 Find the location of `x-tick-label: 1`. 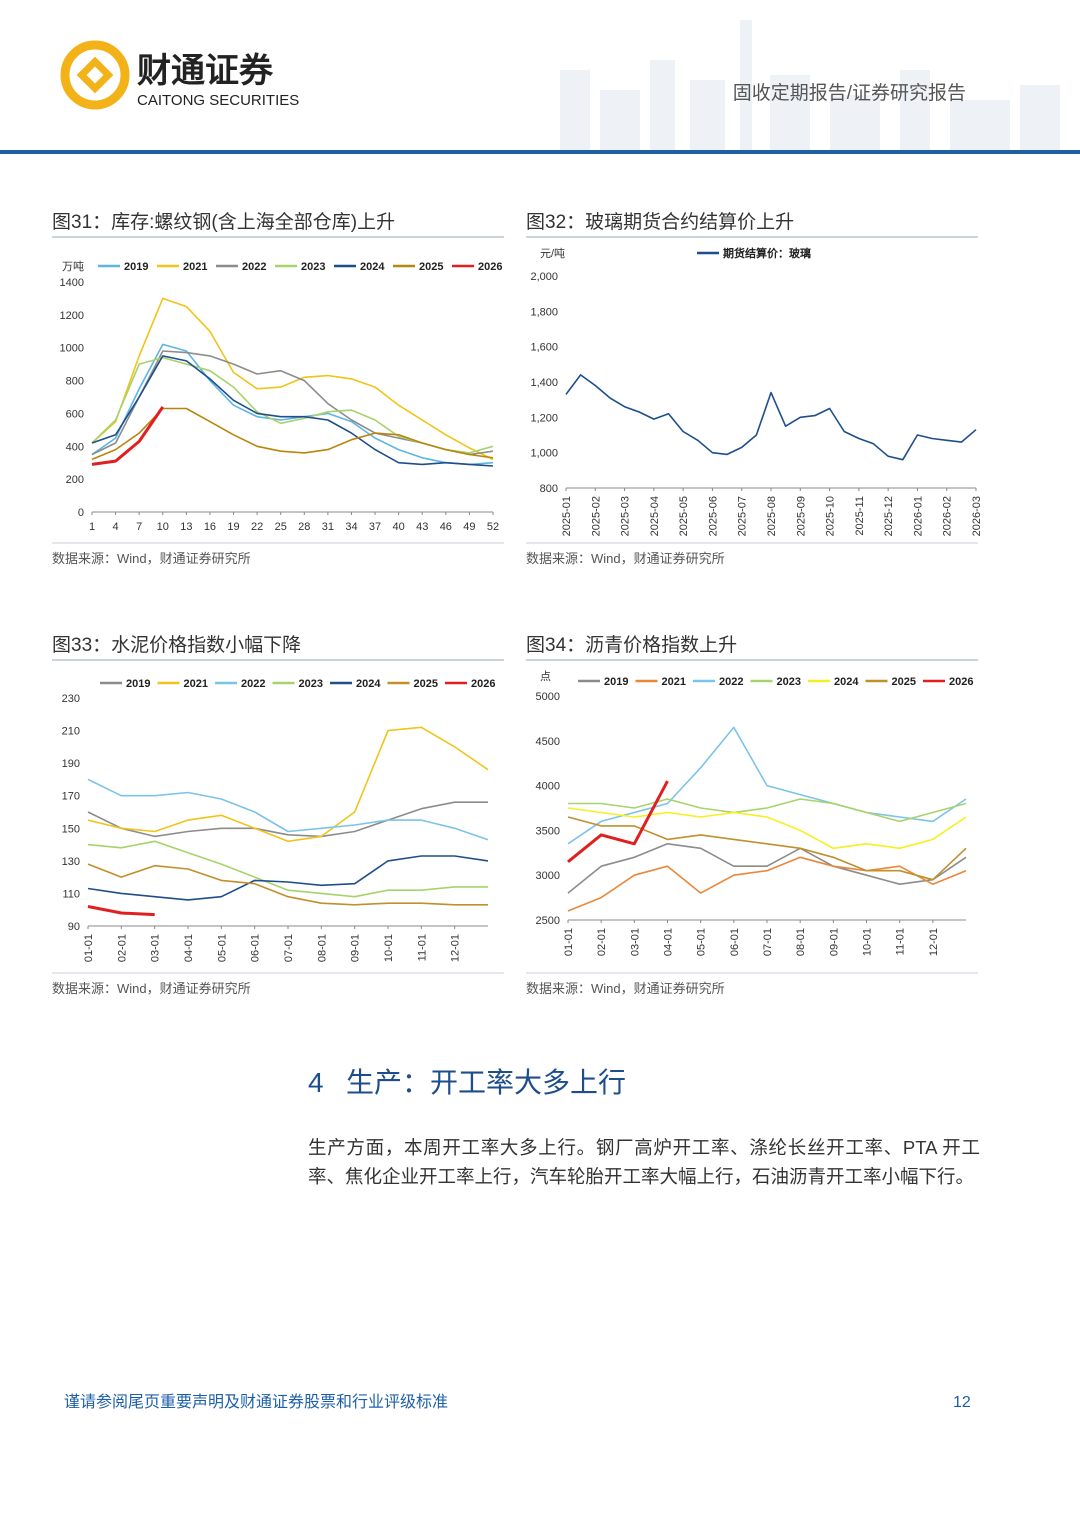

x-tick-label: 1 is located at coordinates (92, 527).